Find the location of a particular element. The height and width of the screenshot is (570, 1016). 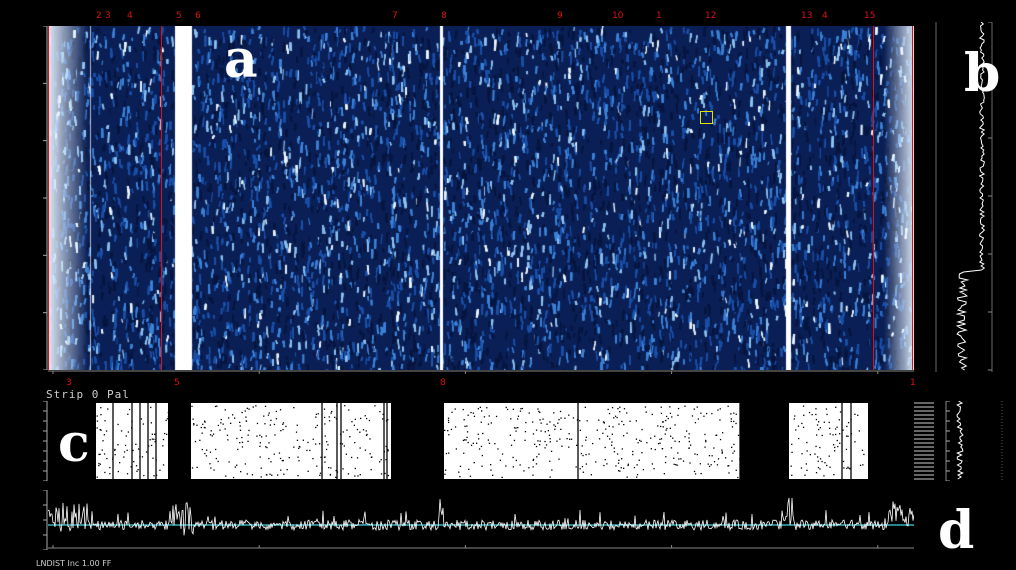

top-marker: 3 is located at coordinates (108, 16).